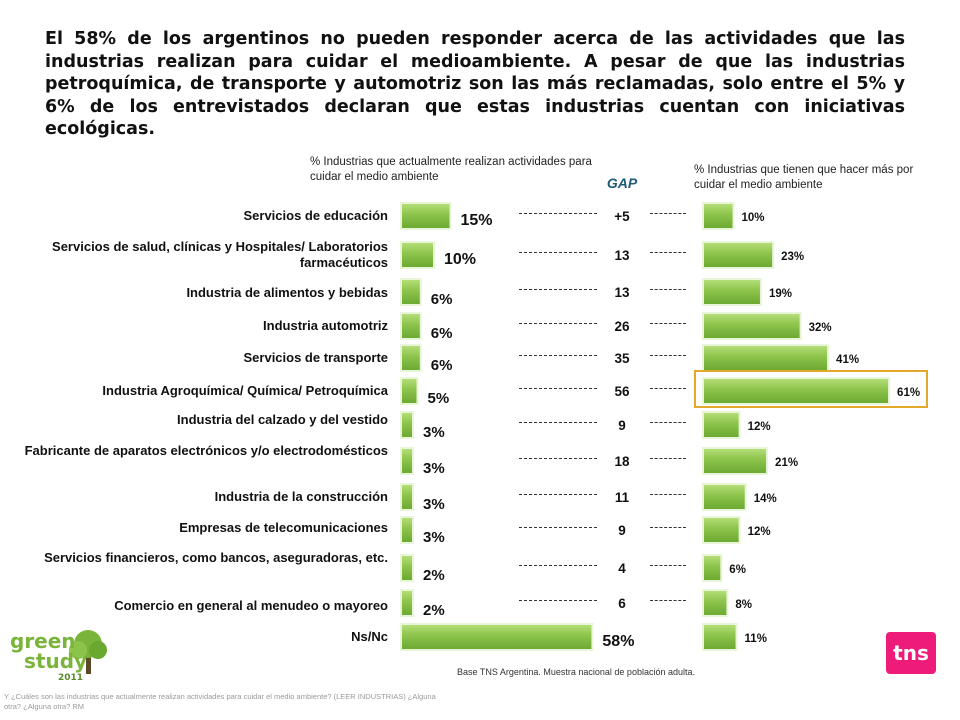 This screenshot has height=720, width=960. I want to click on category-label: Servicios de transporte, so click(316, 357).